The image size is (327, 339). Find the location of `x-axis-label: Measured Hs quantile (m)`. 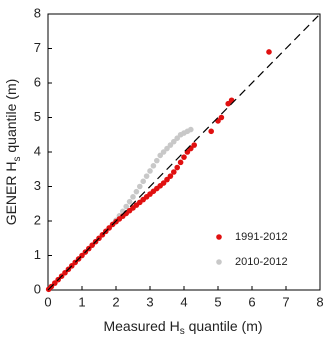

x-axis-label: Measured Hs quantile (m) is located at coordinates (182, 327).